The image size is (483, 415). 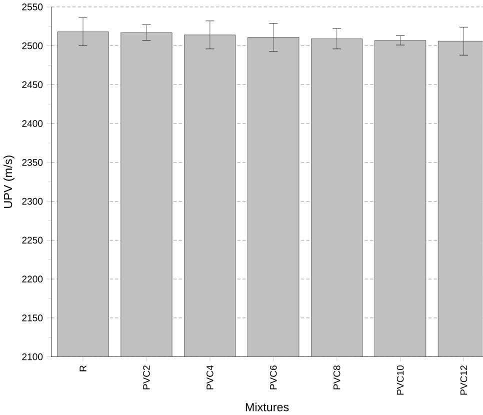 I want to click on y-tick-label: 2450, so click(x=32, y=84).